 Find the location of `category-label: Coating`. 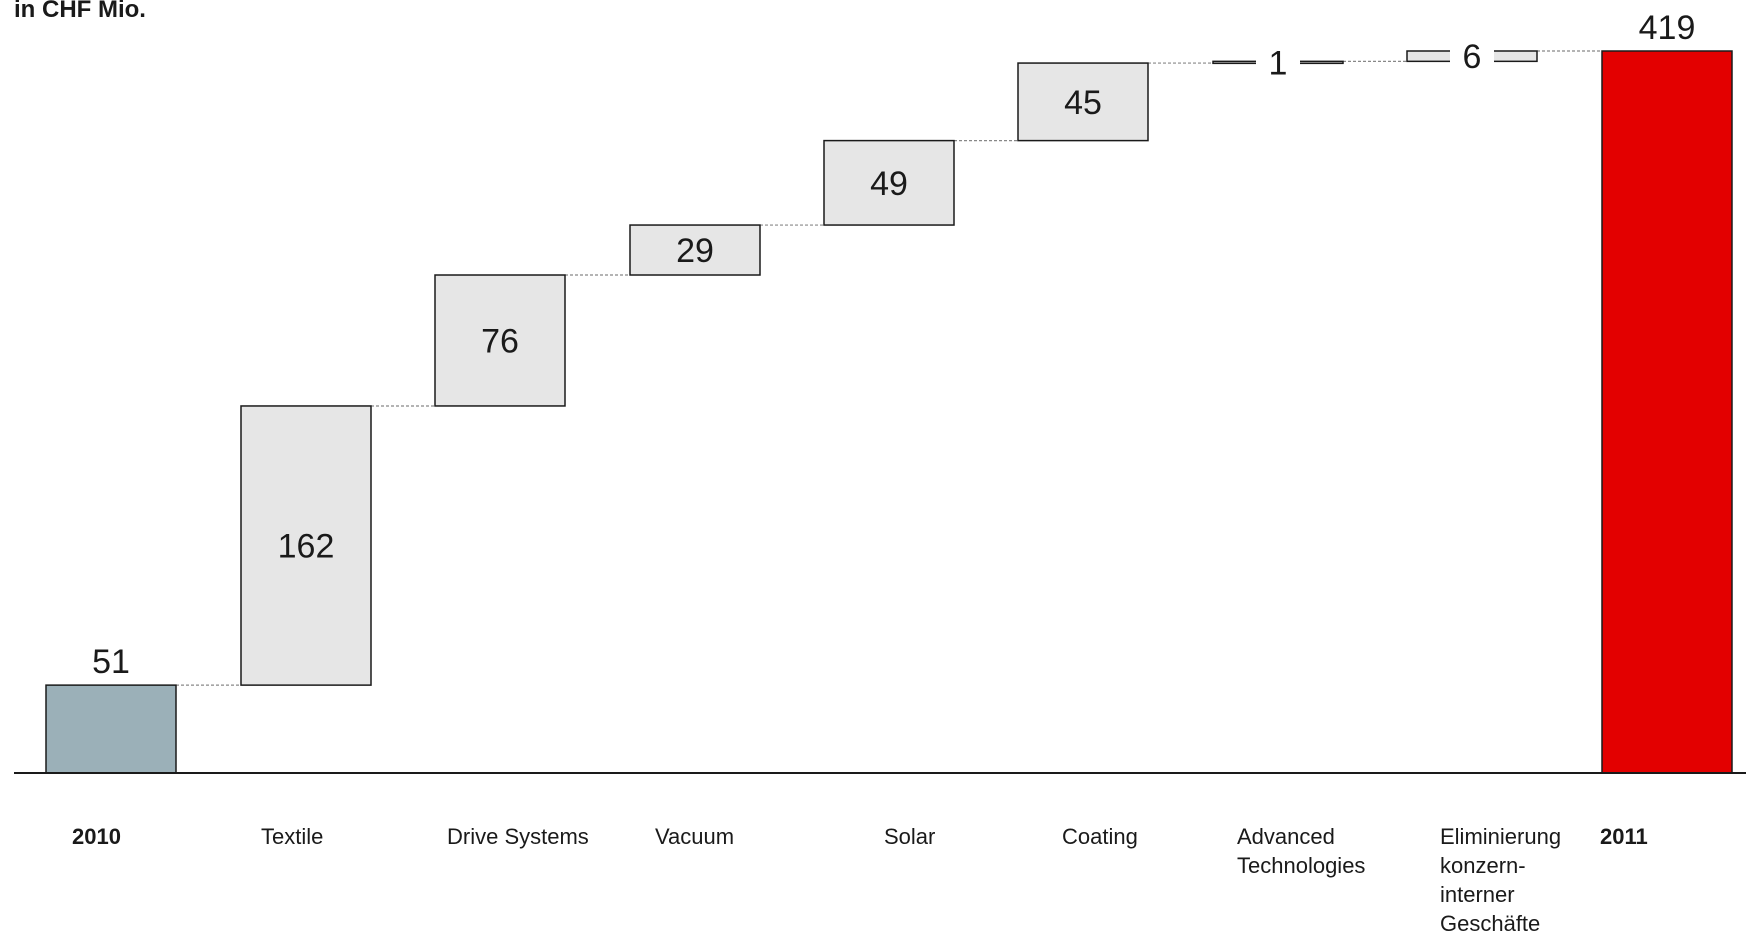

category-label: Coating is located at coordinates (1100, 836).